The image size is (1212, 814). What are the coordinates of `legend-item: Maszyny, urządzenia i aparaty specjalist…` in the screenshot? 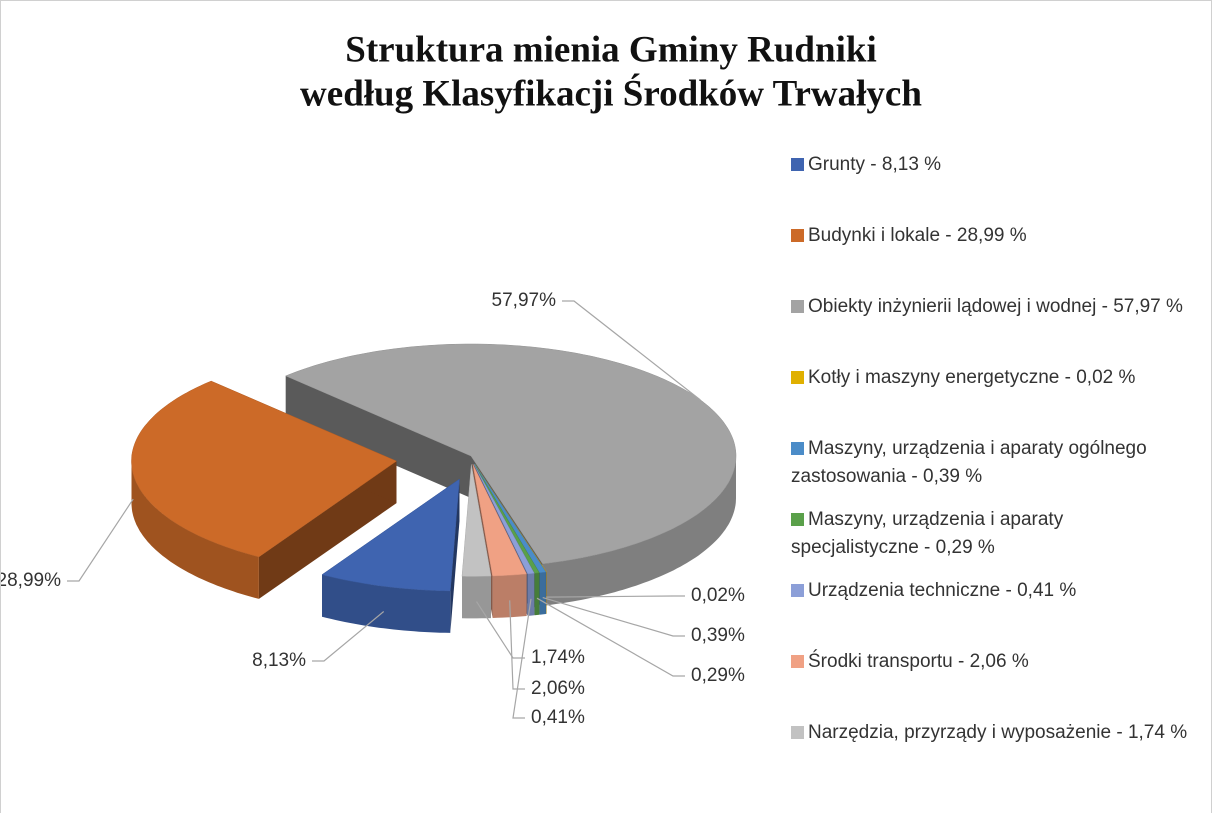 It's located at (991, 534).